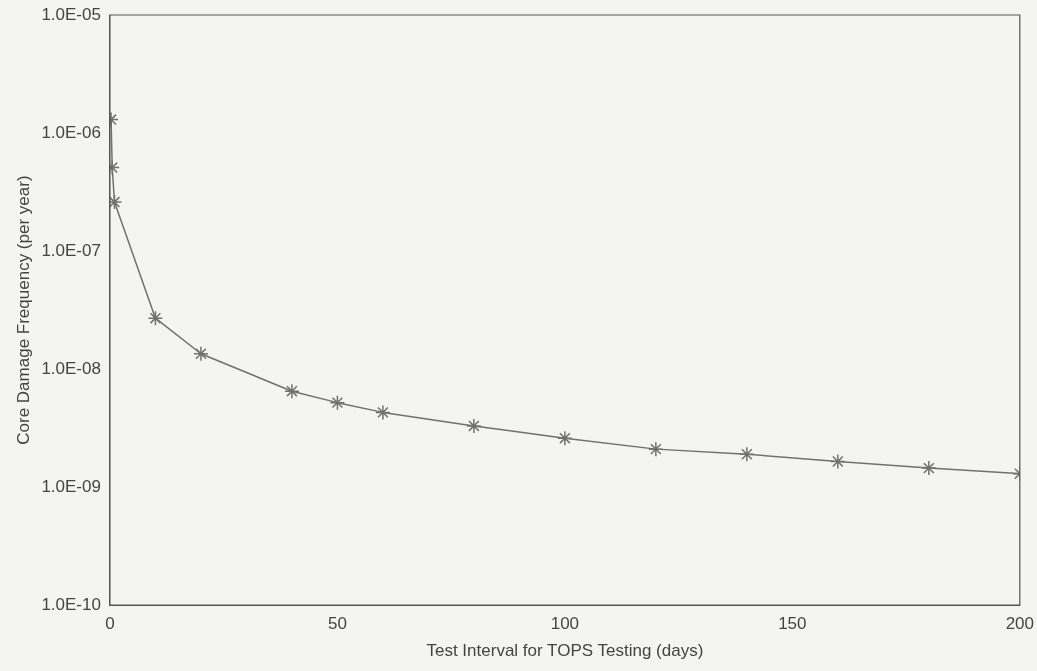 The width and height of the screenshot is (1037, 671). Describe the element at coordinates (792, 624) in the screenshot. I see `x-tick-label: 150` at that location.